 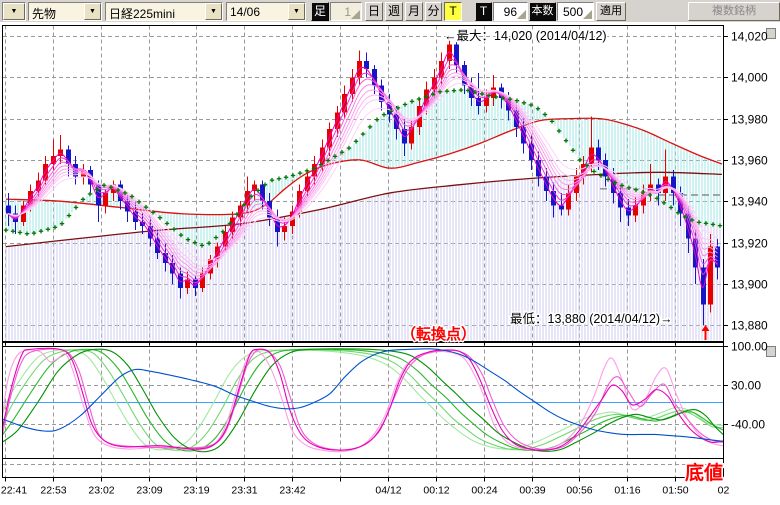 I want to click on bar-count-input: 500, so click(x=575, y=11).